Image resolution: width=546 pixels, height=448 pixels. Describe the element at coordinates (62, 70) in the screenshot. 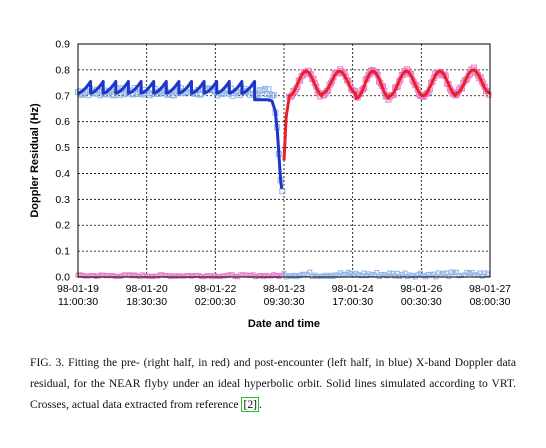

I see `y-tick-label: 0.8` at that location.